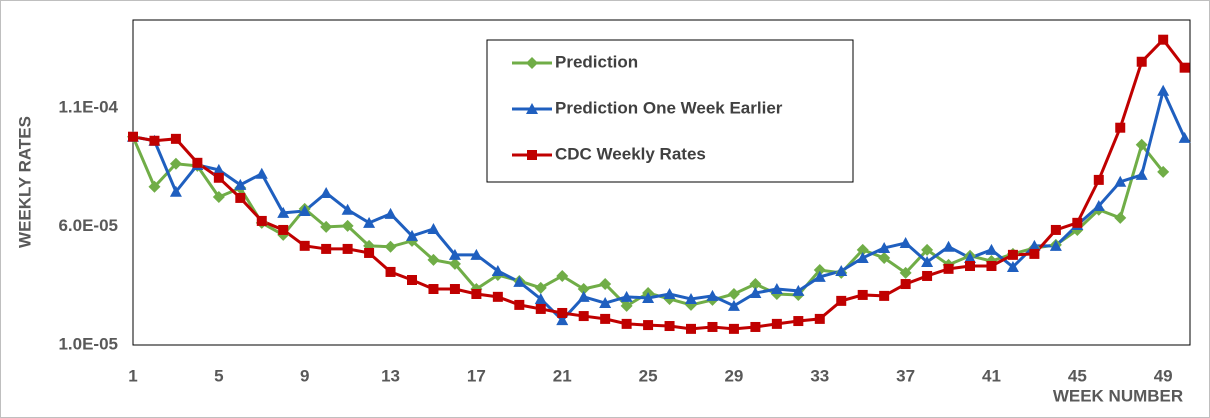 This screenshot has height=418, width=1210. Describe the element at coordinates (88, 343) in the screenshot. I see `y-tick-label: 1.0E-05` at that location.